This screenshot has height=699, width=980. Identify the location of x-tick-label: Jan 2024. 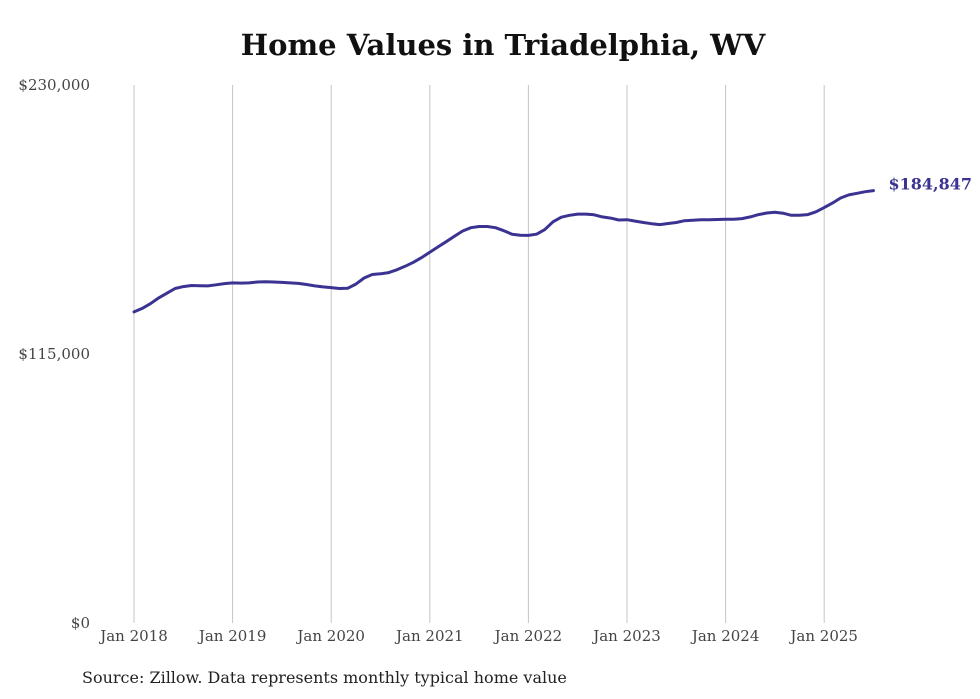
(725, 636).